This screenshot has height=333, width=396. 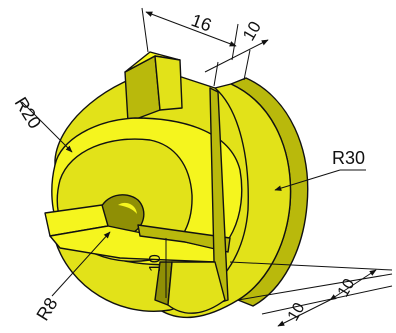 I want to click on dimension-thickness: 10 10, so click(x=311, y=294).